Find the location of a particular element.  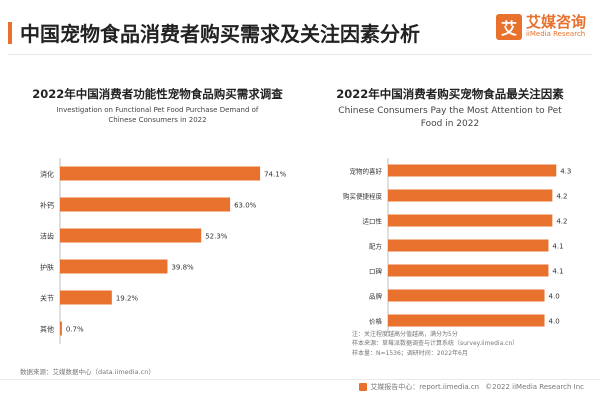

category-tick-label: 品牌 is located at coordinates (376, 296).